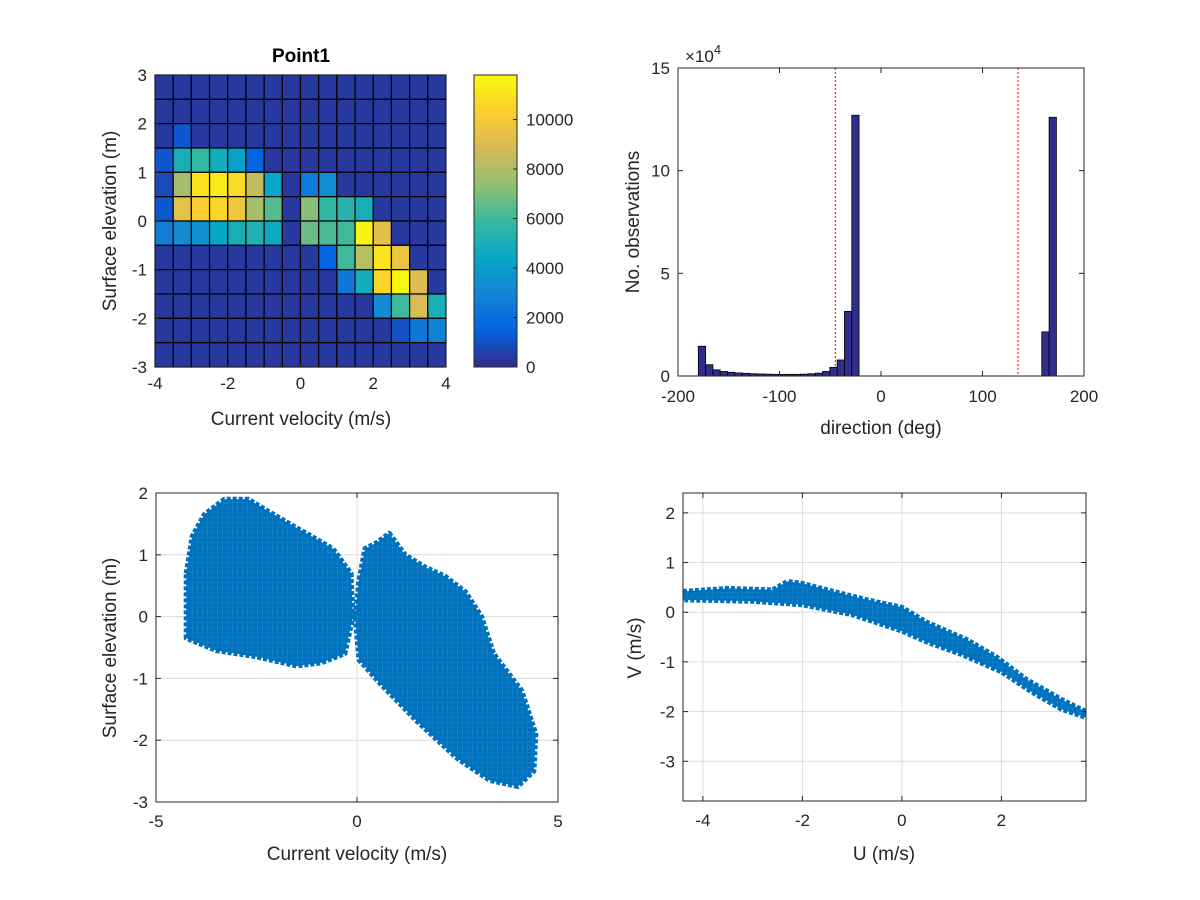 The image size is (1200, 900). I want to click on x-tick-label: 0, so click(880, 396).